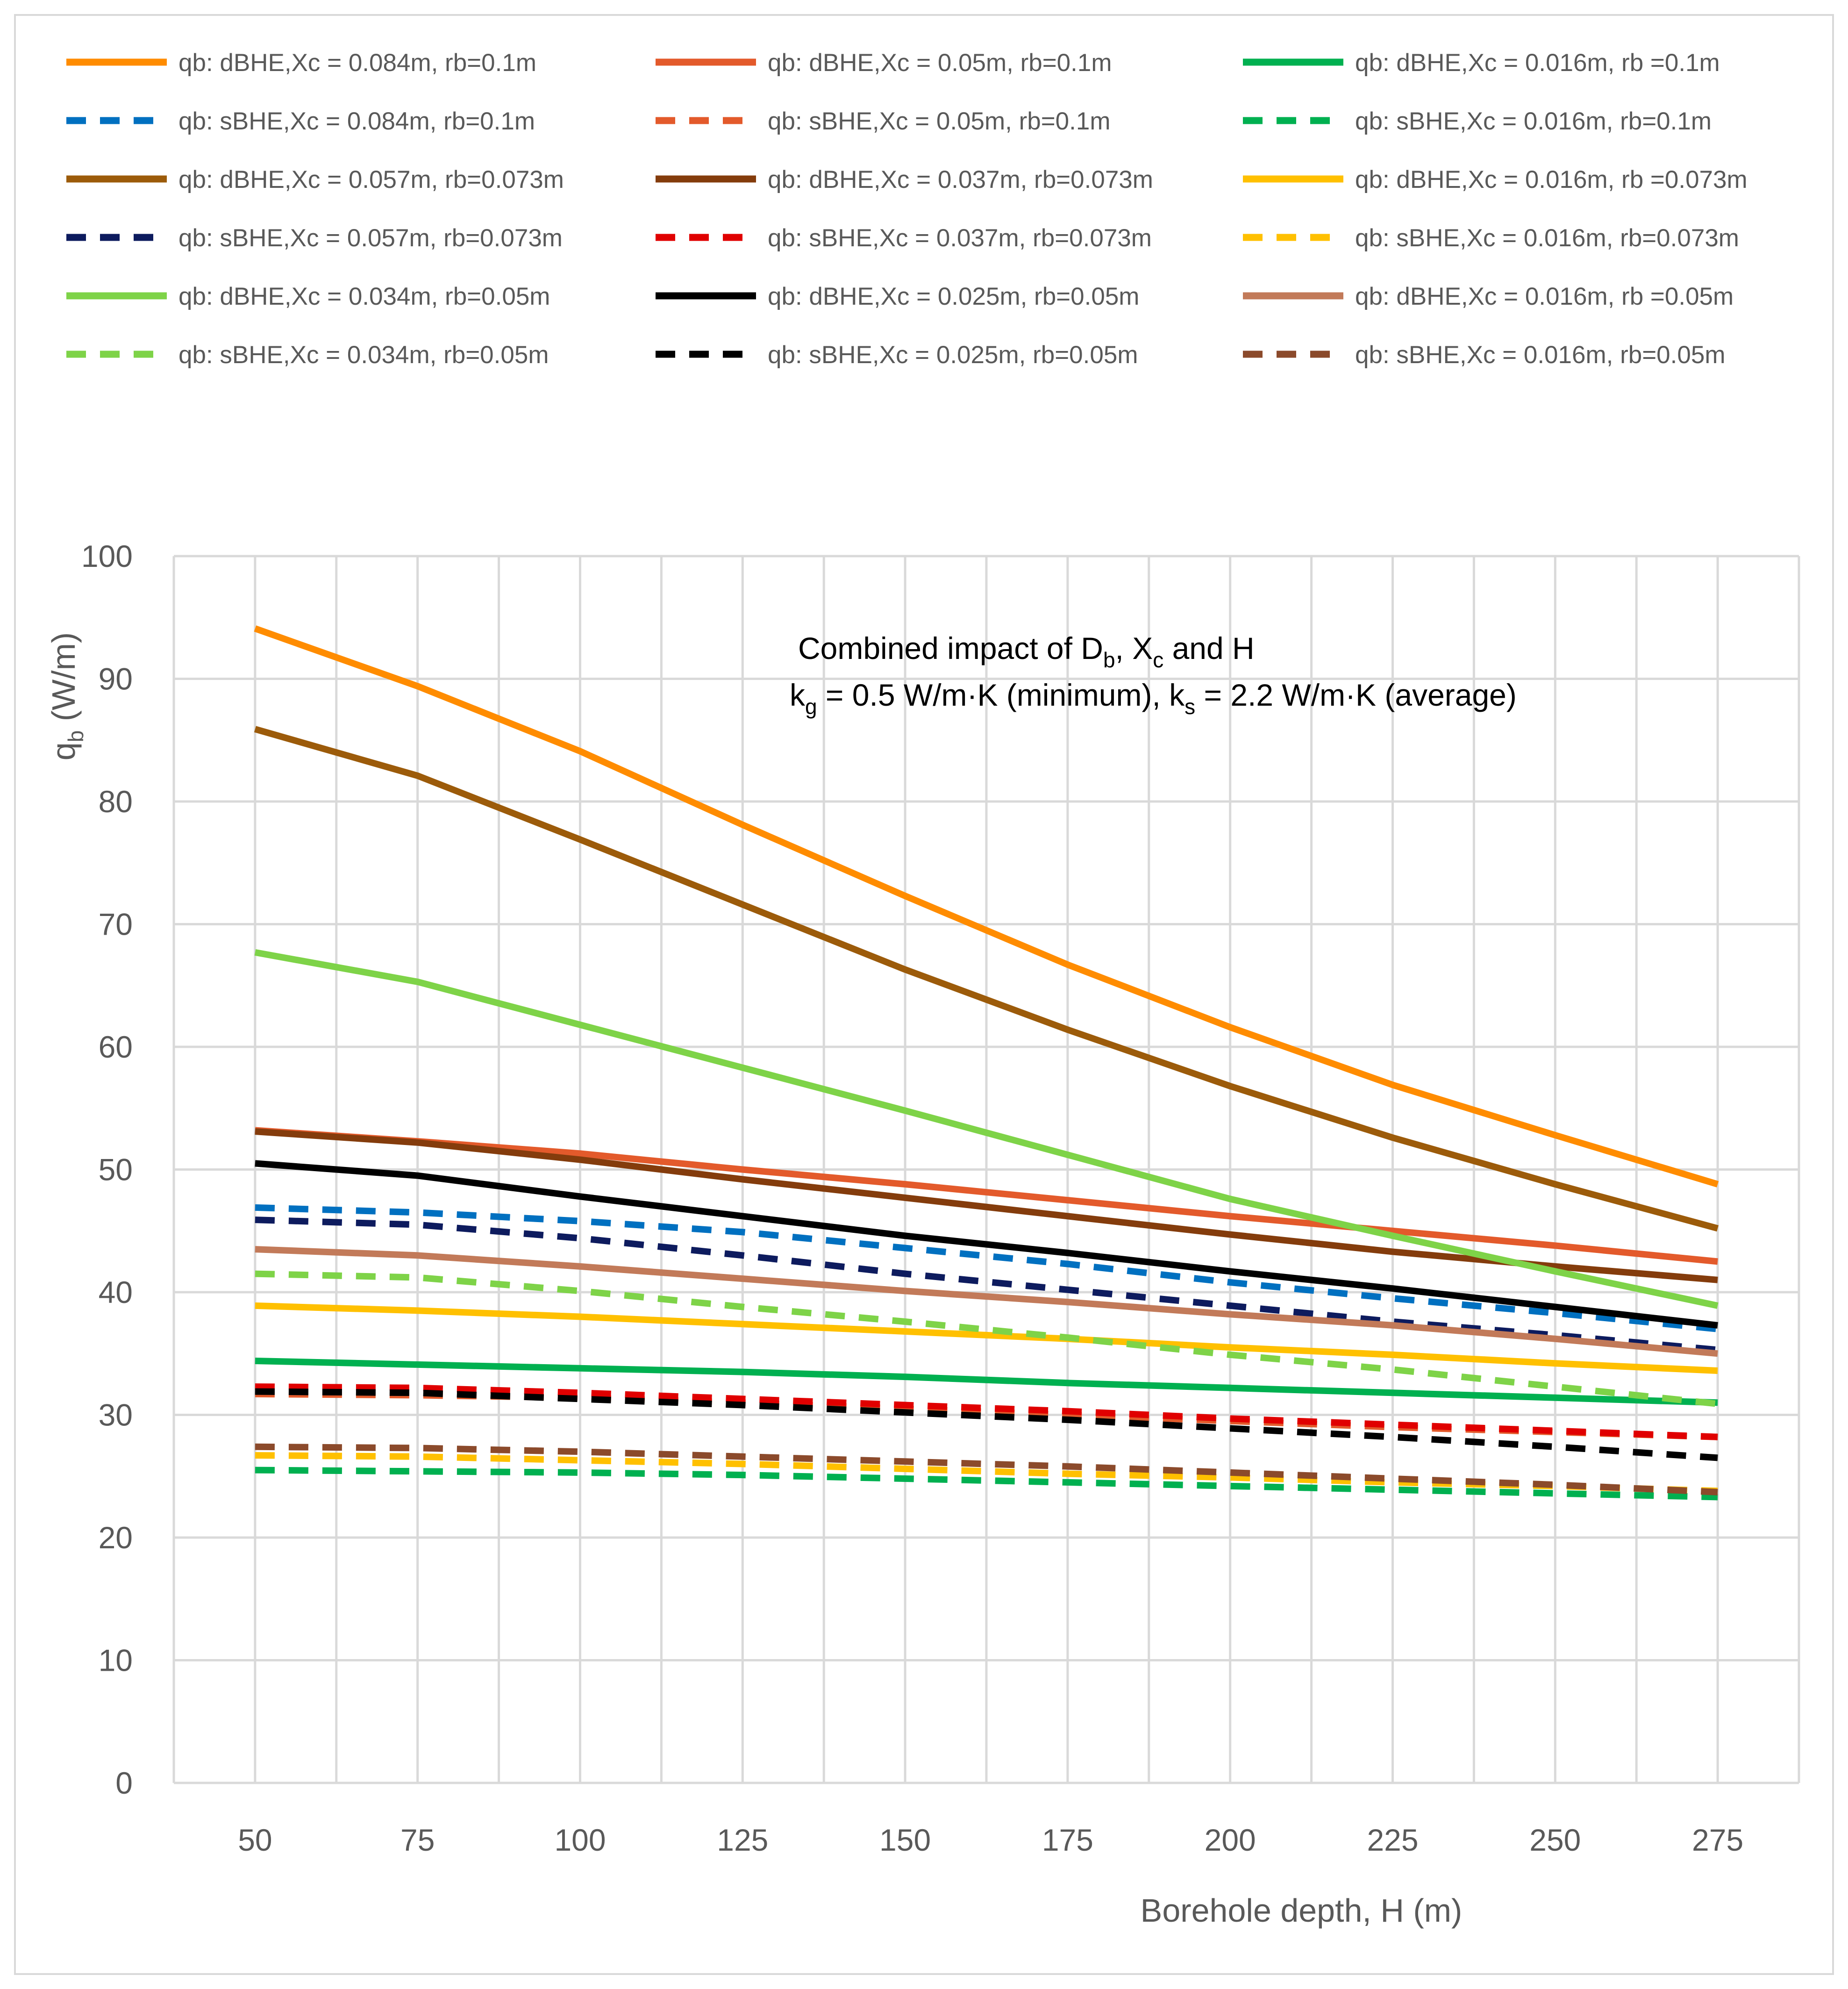 The image size is (1848, 1989). Describe the element at coordinates (1555, 1840) in the screenshot. I see `x-tick-label: 250` at that location.